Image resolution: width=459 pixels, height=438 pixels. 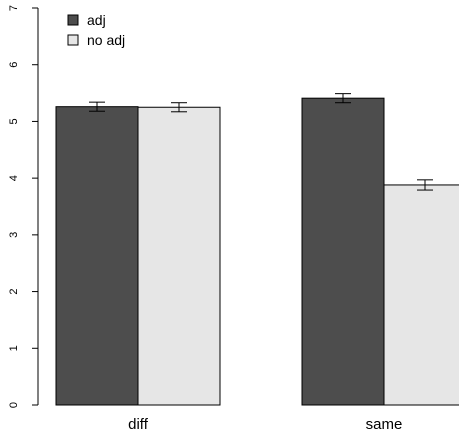 I want to click on x-tick-label-same: same, so click(x=384, y=424).